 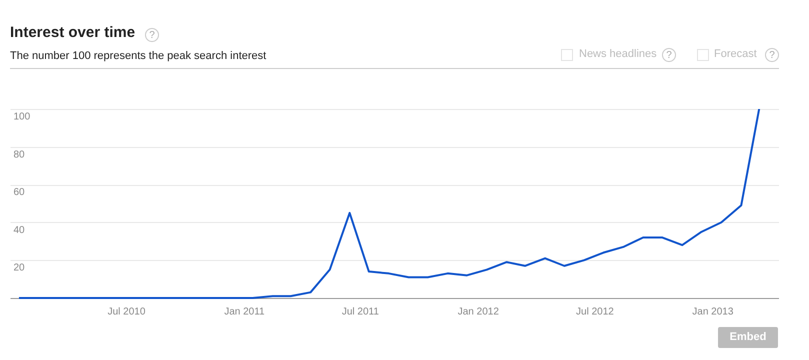 I want to click on y-tick-label: 20, so click(x=20, y=268).